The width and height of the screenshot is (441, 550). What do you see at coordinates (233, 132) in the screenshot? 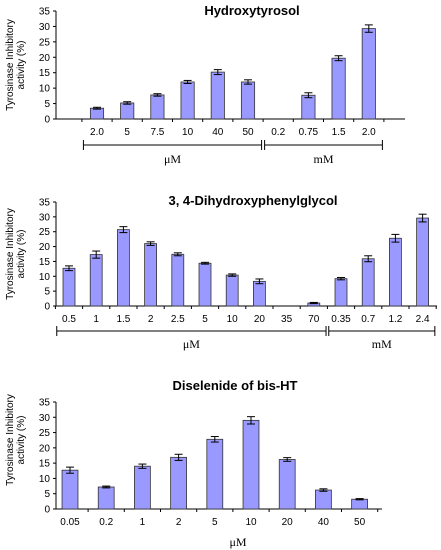
I see `x-tick-labels: 2.0 5 7.5 10 40 50 0.2 0.75 1.5 2.0` at bounding box center [233, 132].